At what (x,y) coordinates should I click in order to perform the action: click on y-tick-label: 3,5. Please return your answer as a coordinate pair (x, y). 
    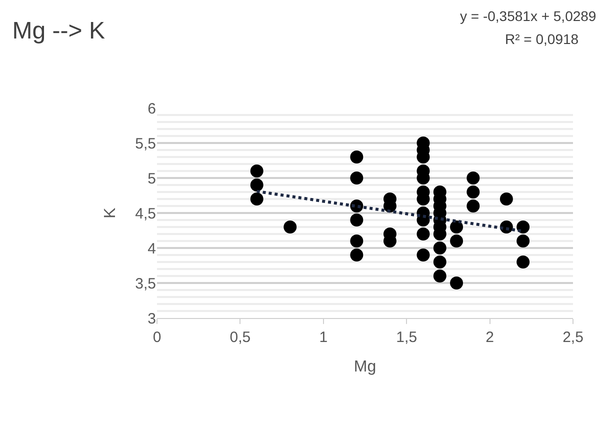
    Looking at the image, I should click on (145, 283).